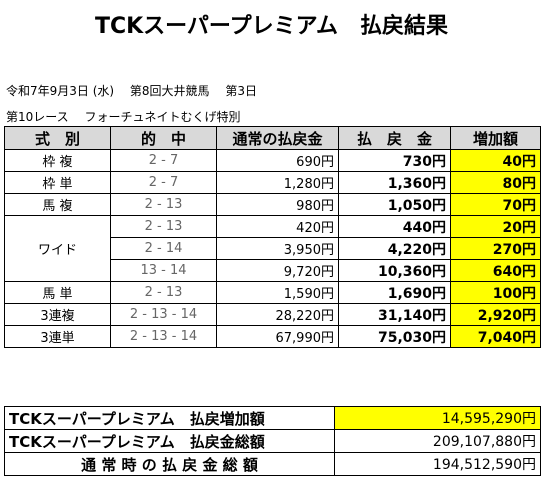  I want to click on header-type: 式 別, so click(57, 138).